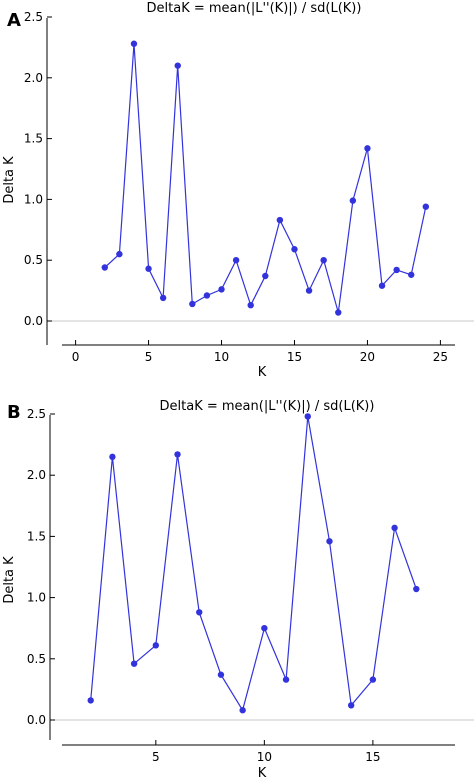  What do you see at coordinates (33, 17) in the screenshot?
I see `panel-a-y-tick-label: 2.5` at bounding box center [33, 17].